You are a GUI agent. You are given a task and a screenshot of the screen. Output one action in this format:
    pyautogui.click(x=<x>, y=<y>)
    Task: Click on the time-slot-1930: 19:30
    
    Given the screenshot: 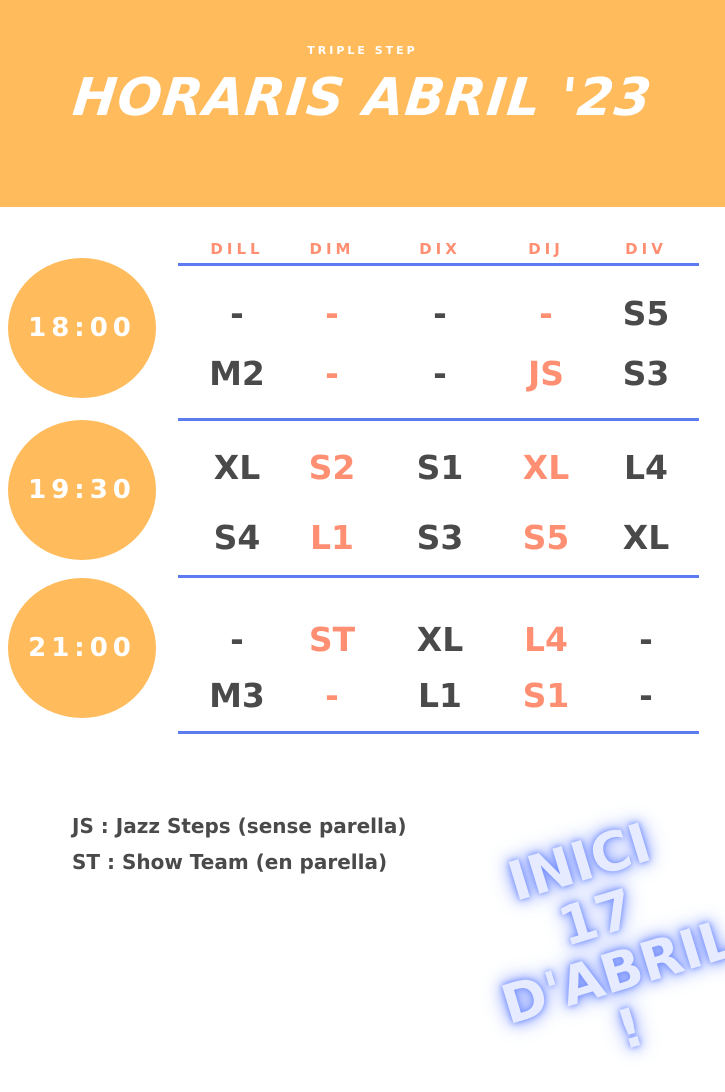 What is the action you would take?
    pyautogui.click(x=82, y=490)
    